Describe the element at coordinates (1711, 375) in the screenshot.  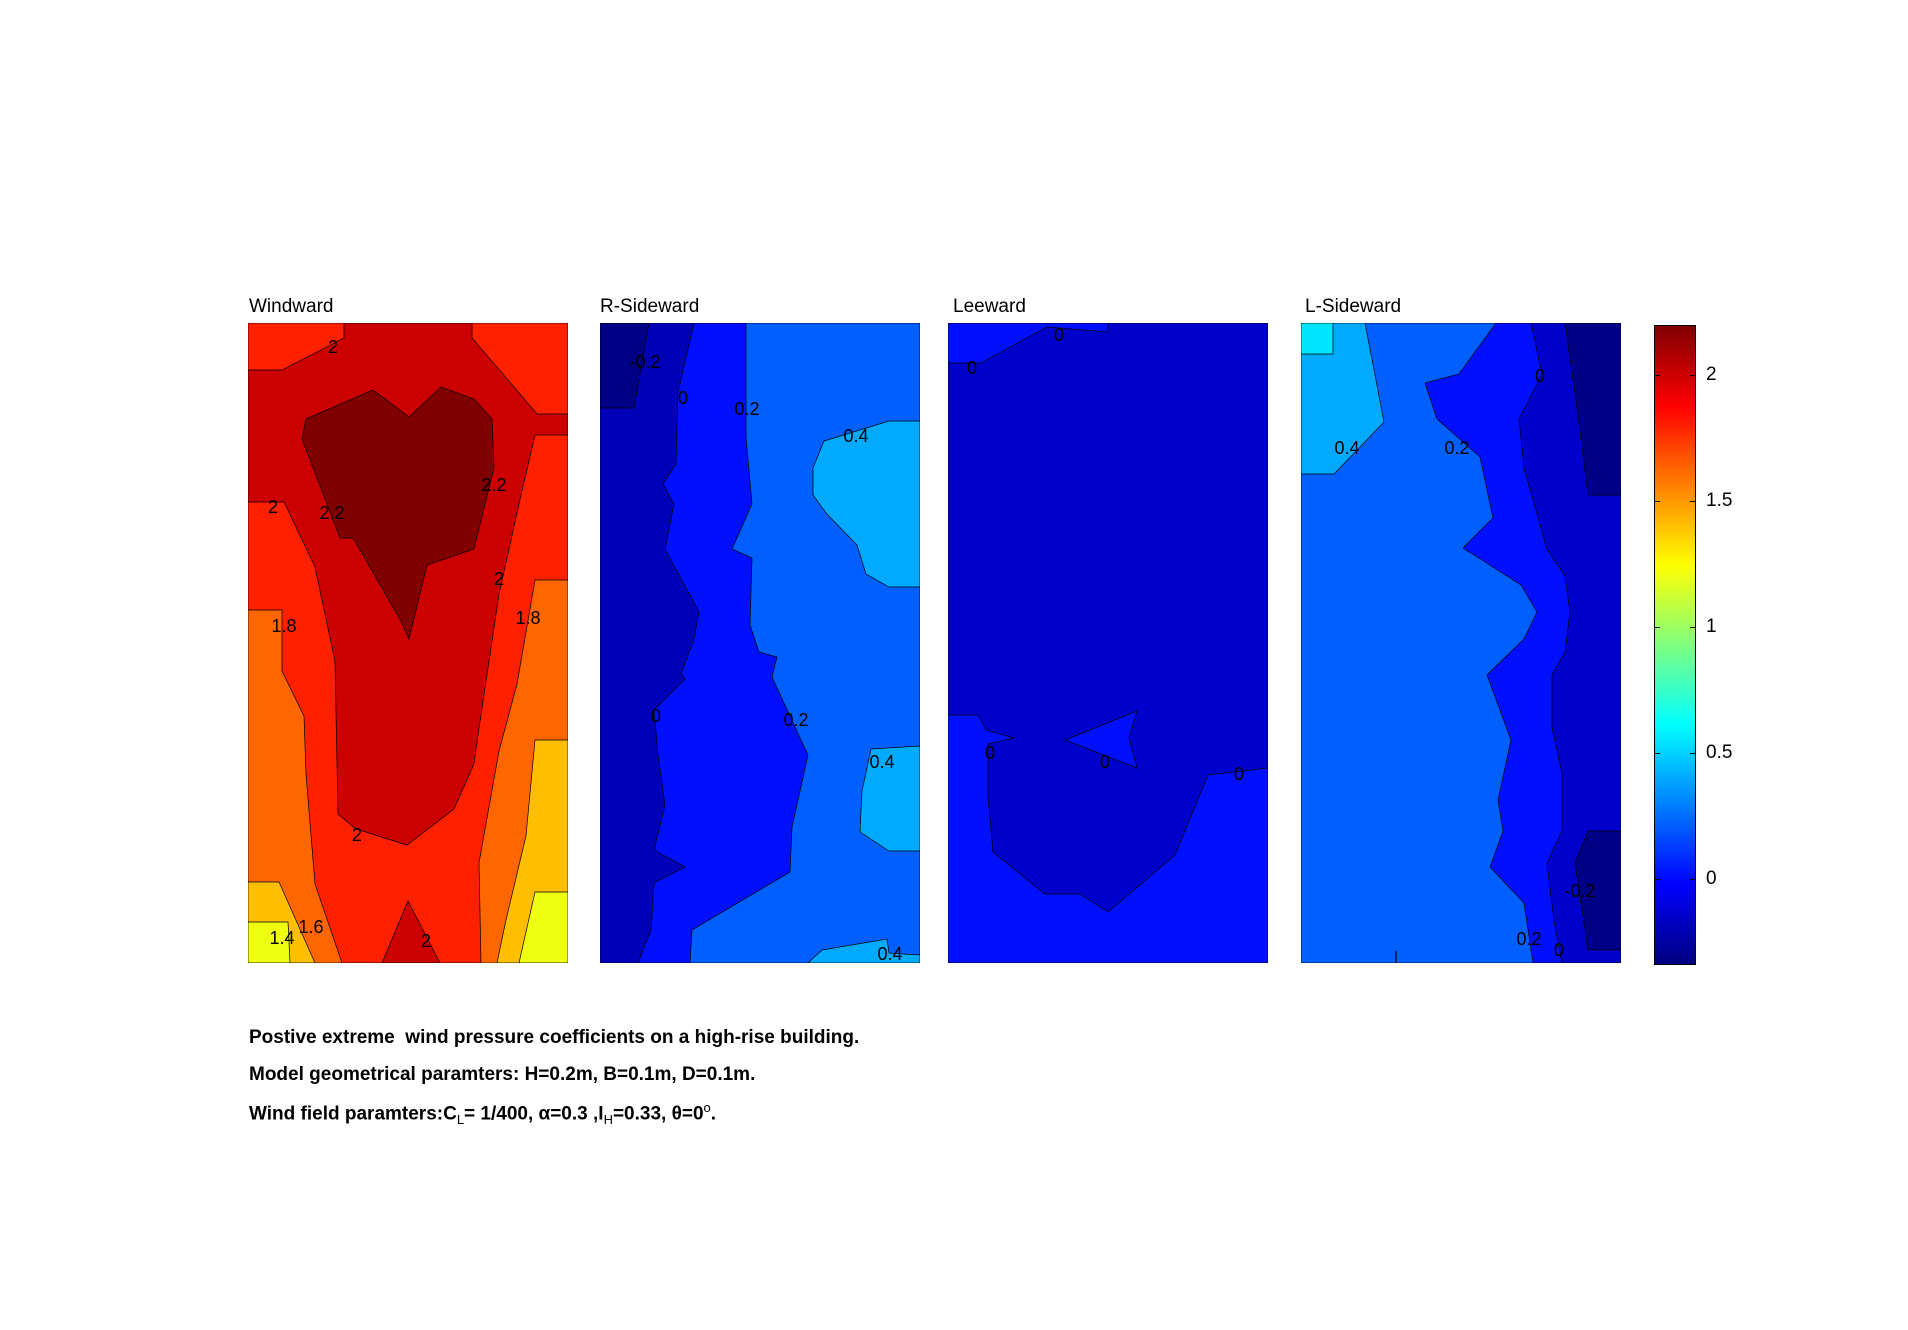
I see `colorbar-tick-label: 2` at that location.